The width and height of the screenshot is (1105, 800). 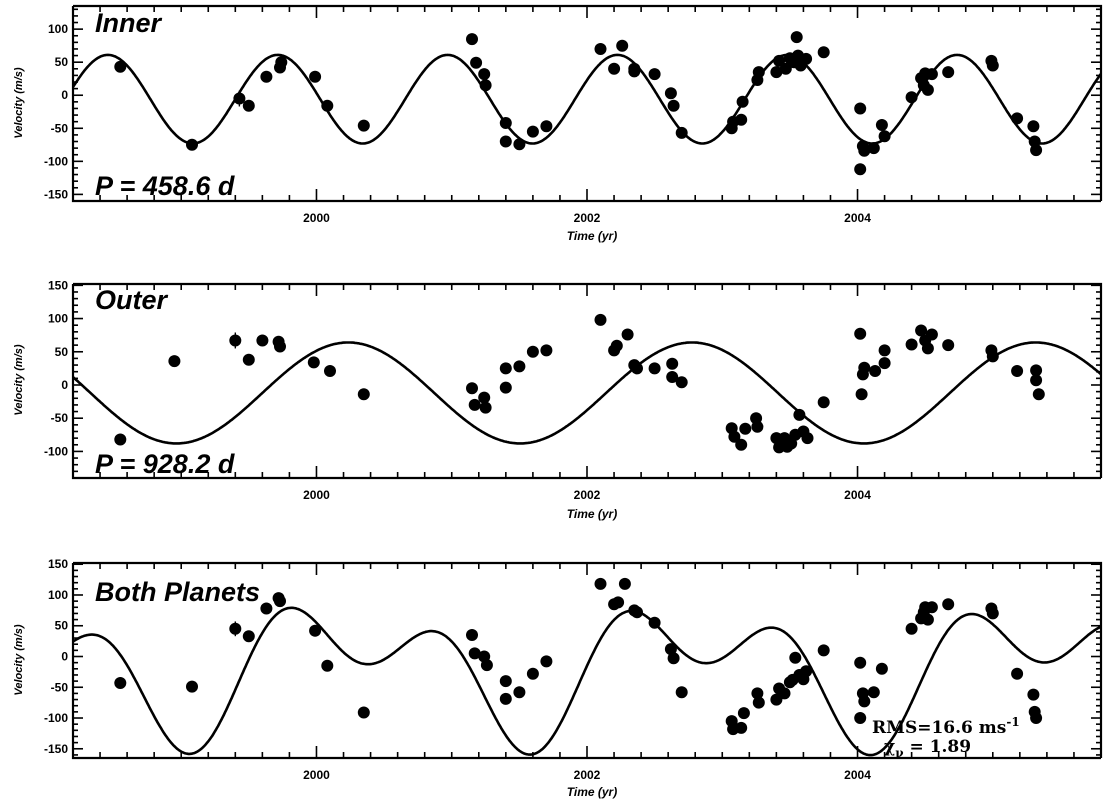 I want to click on x-axis-label-outer: Time (yr), so click(x=592, y=514).